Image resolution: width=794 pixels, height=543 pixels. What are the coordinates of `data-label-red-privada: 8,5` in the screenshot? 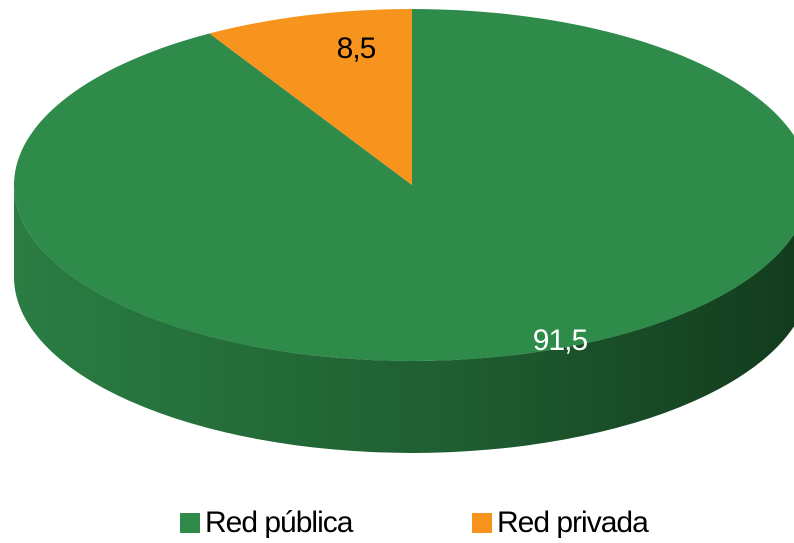 It's located at (356, 48).